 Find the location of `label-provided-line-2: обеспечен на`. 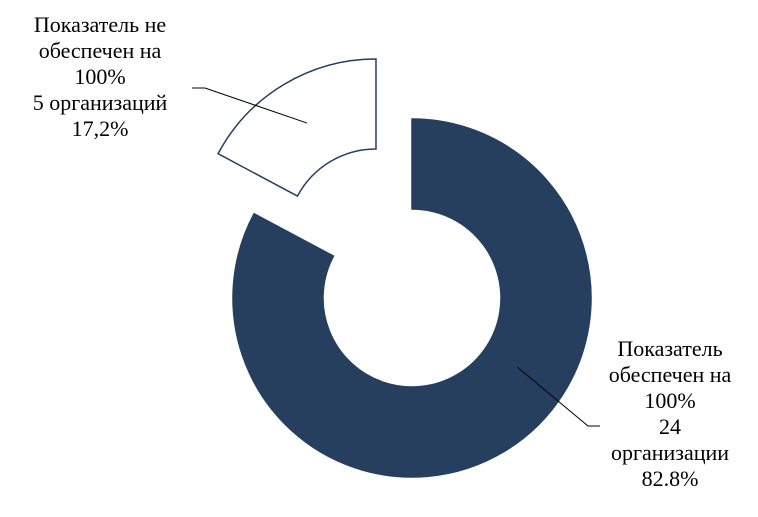

label-provided-line-2: обеспечен на is located at coordinates (670, 374).